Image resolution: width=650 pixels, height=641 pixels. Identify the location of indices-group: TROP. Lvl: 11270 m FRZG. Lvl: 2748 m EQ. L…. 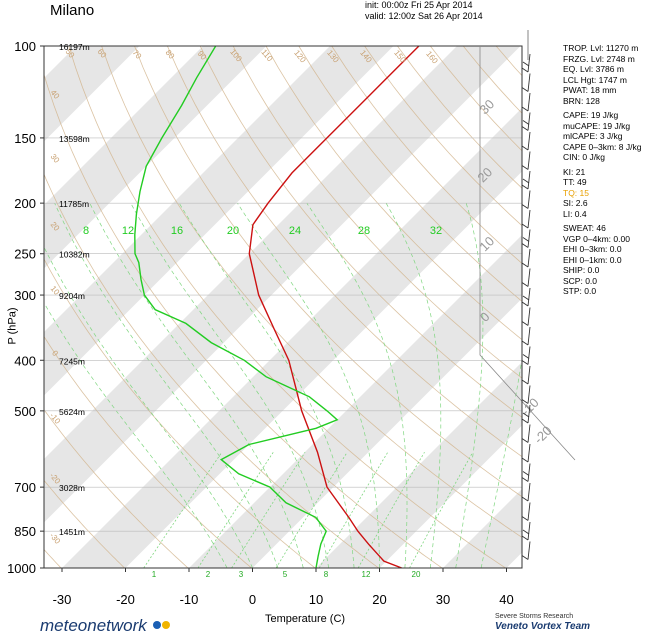
(602, 74).